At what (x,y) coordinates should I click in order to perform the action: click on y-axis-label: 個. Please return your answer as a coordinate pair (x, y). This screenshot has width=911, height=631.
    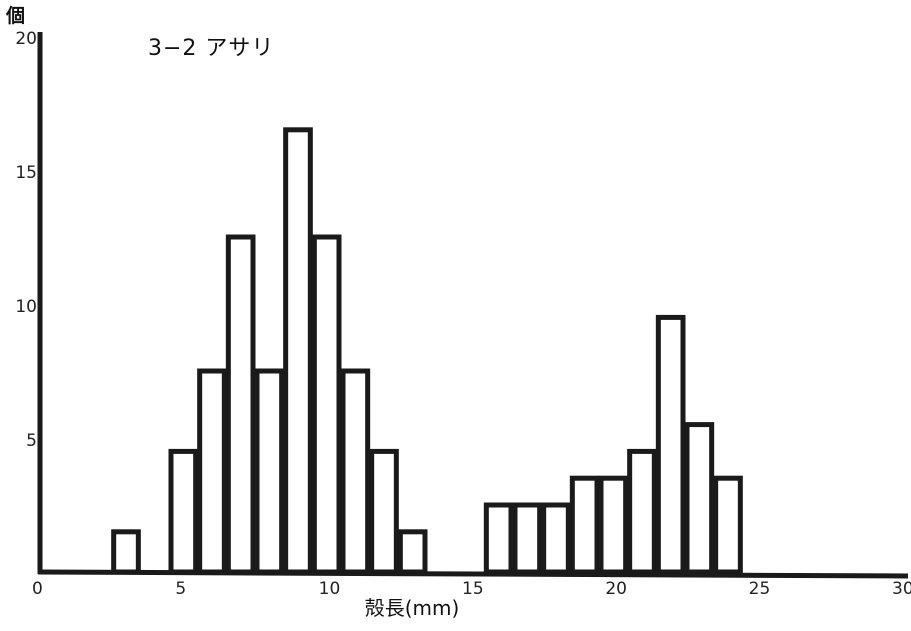
    Looking at the image, I should click on (15, 16).